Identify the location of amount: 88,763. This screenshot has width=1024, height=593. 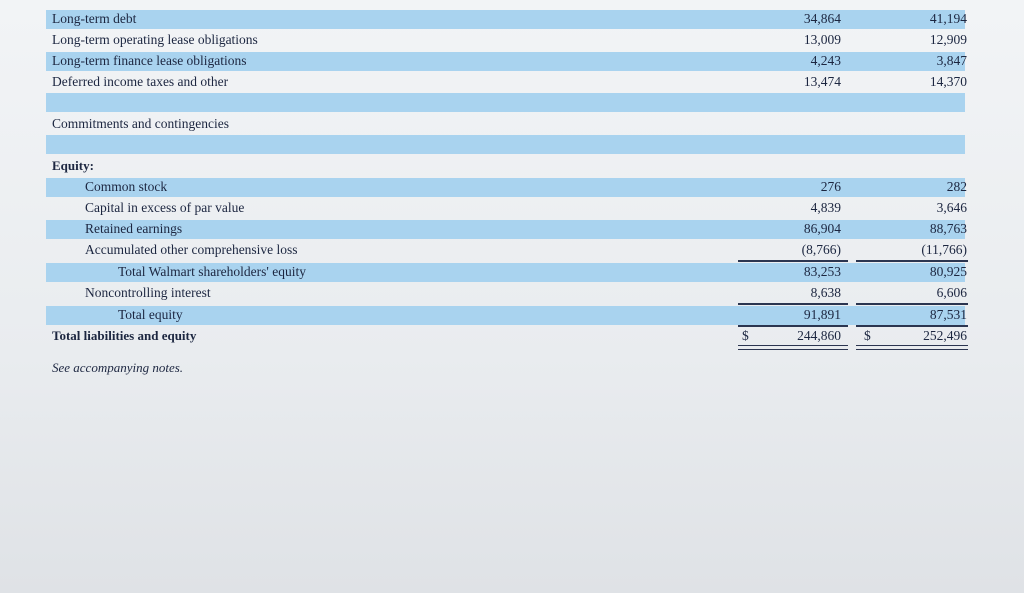
(948, 228).